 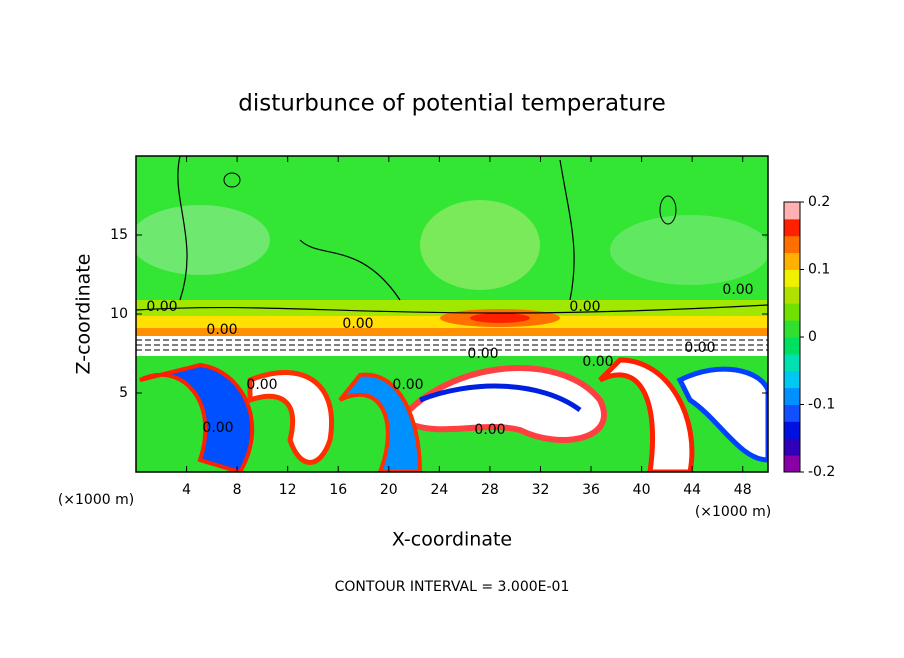 What do you see at coordinates (743, 490) in the screenshot?
I see `x-tick-label: 48` at bounding box center [743, 490].